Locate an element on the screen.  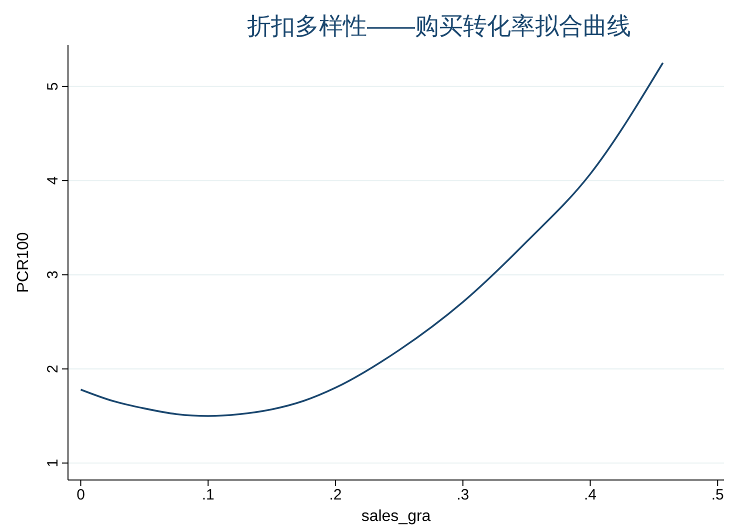
x-axis-title: sales_gra is located at coordinates (396, 516).